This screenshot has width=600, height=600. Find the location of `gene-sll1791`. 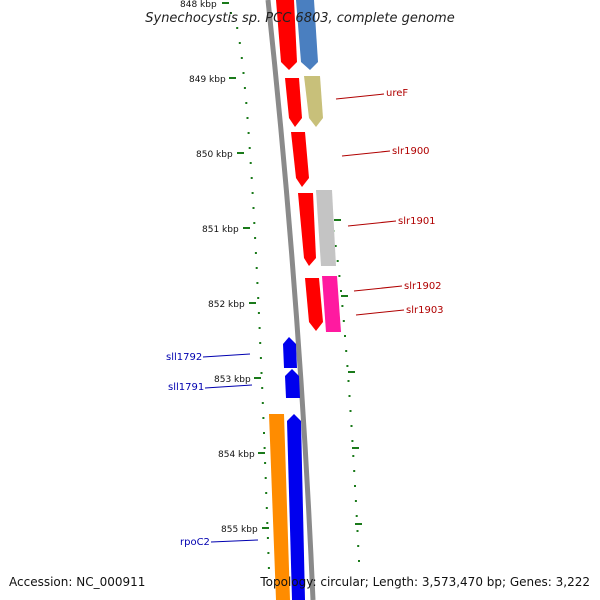

gene-sll1791 is located at coordinates (292, 383).